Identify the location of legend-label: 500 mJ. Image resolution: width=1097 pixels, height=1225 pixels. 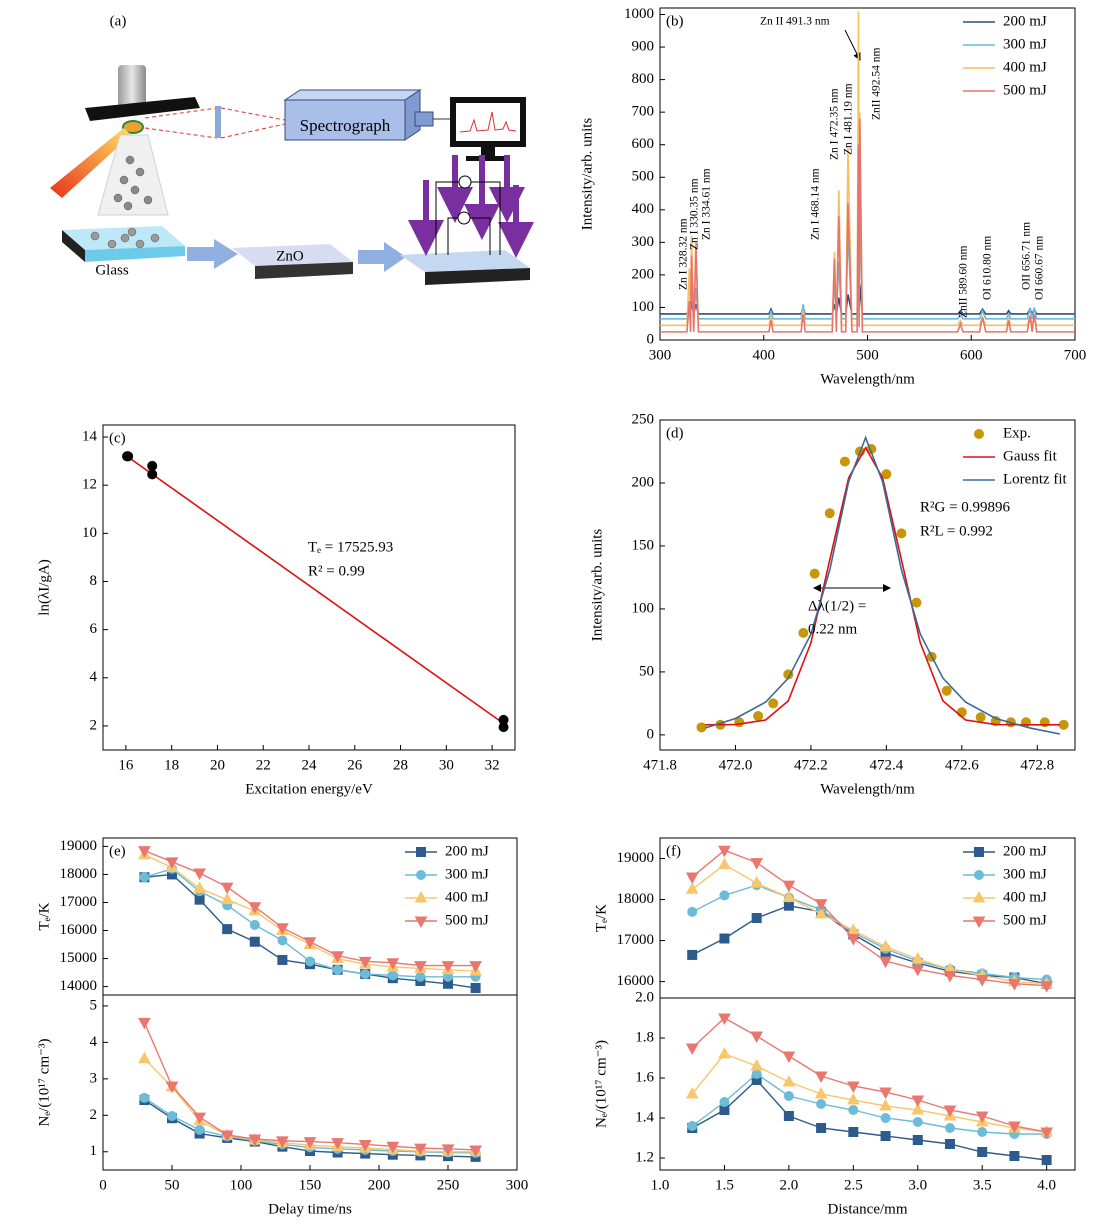
(1025, 90).